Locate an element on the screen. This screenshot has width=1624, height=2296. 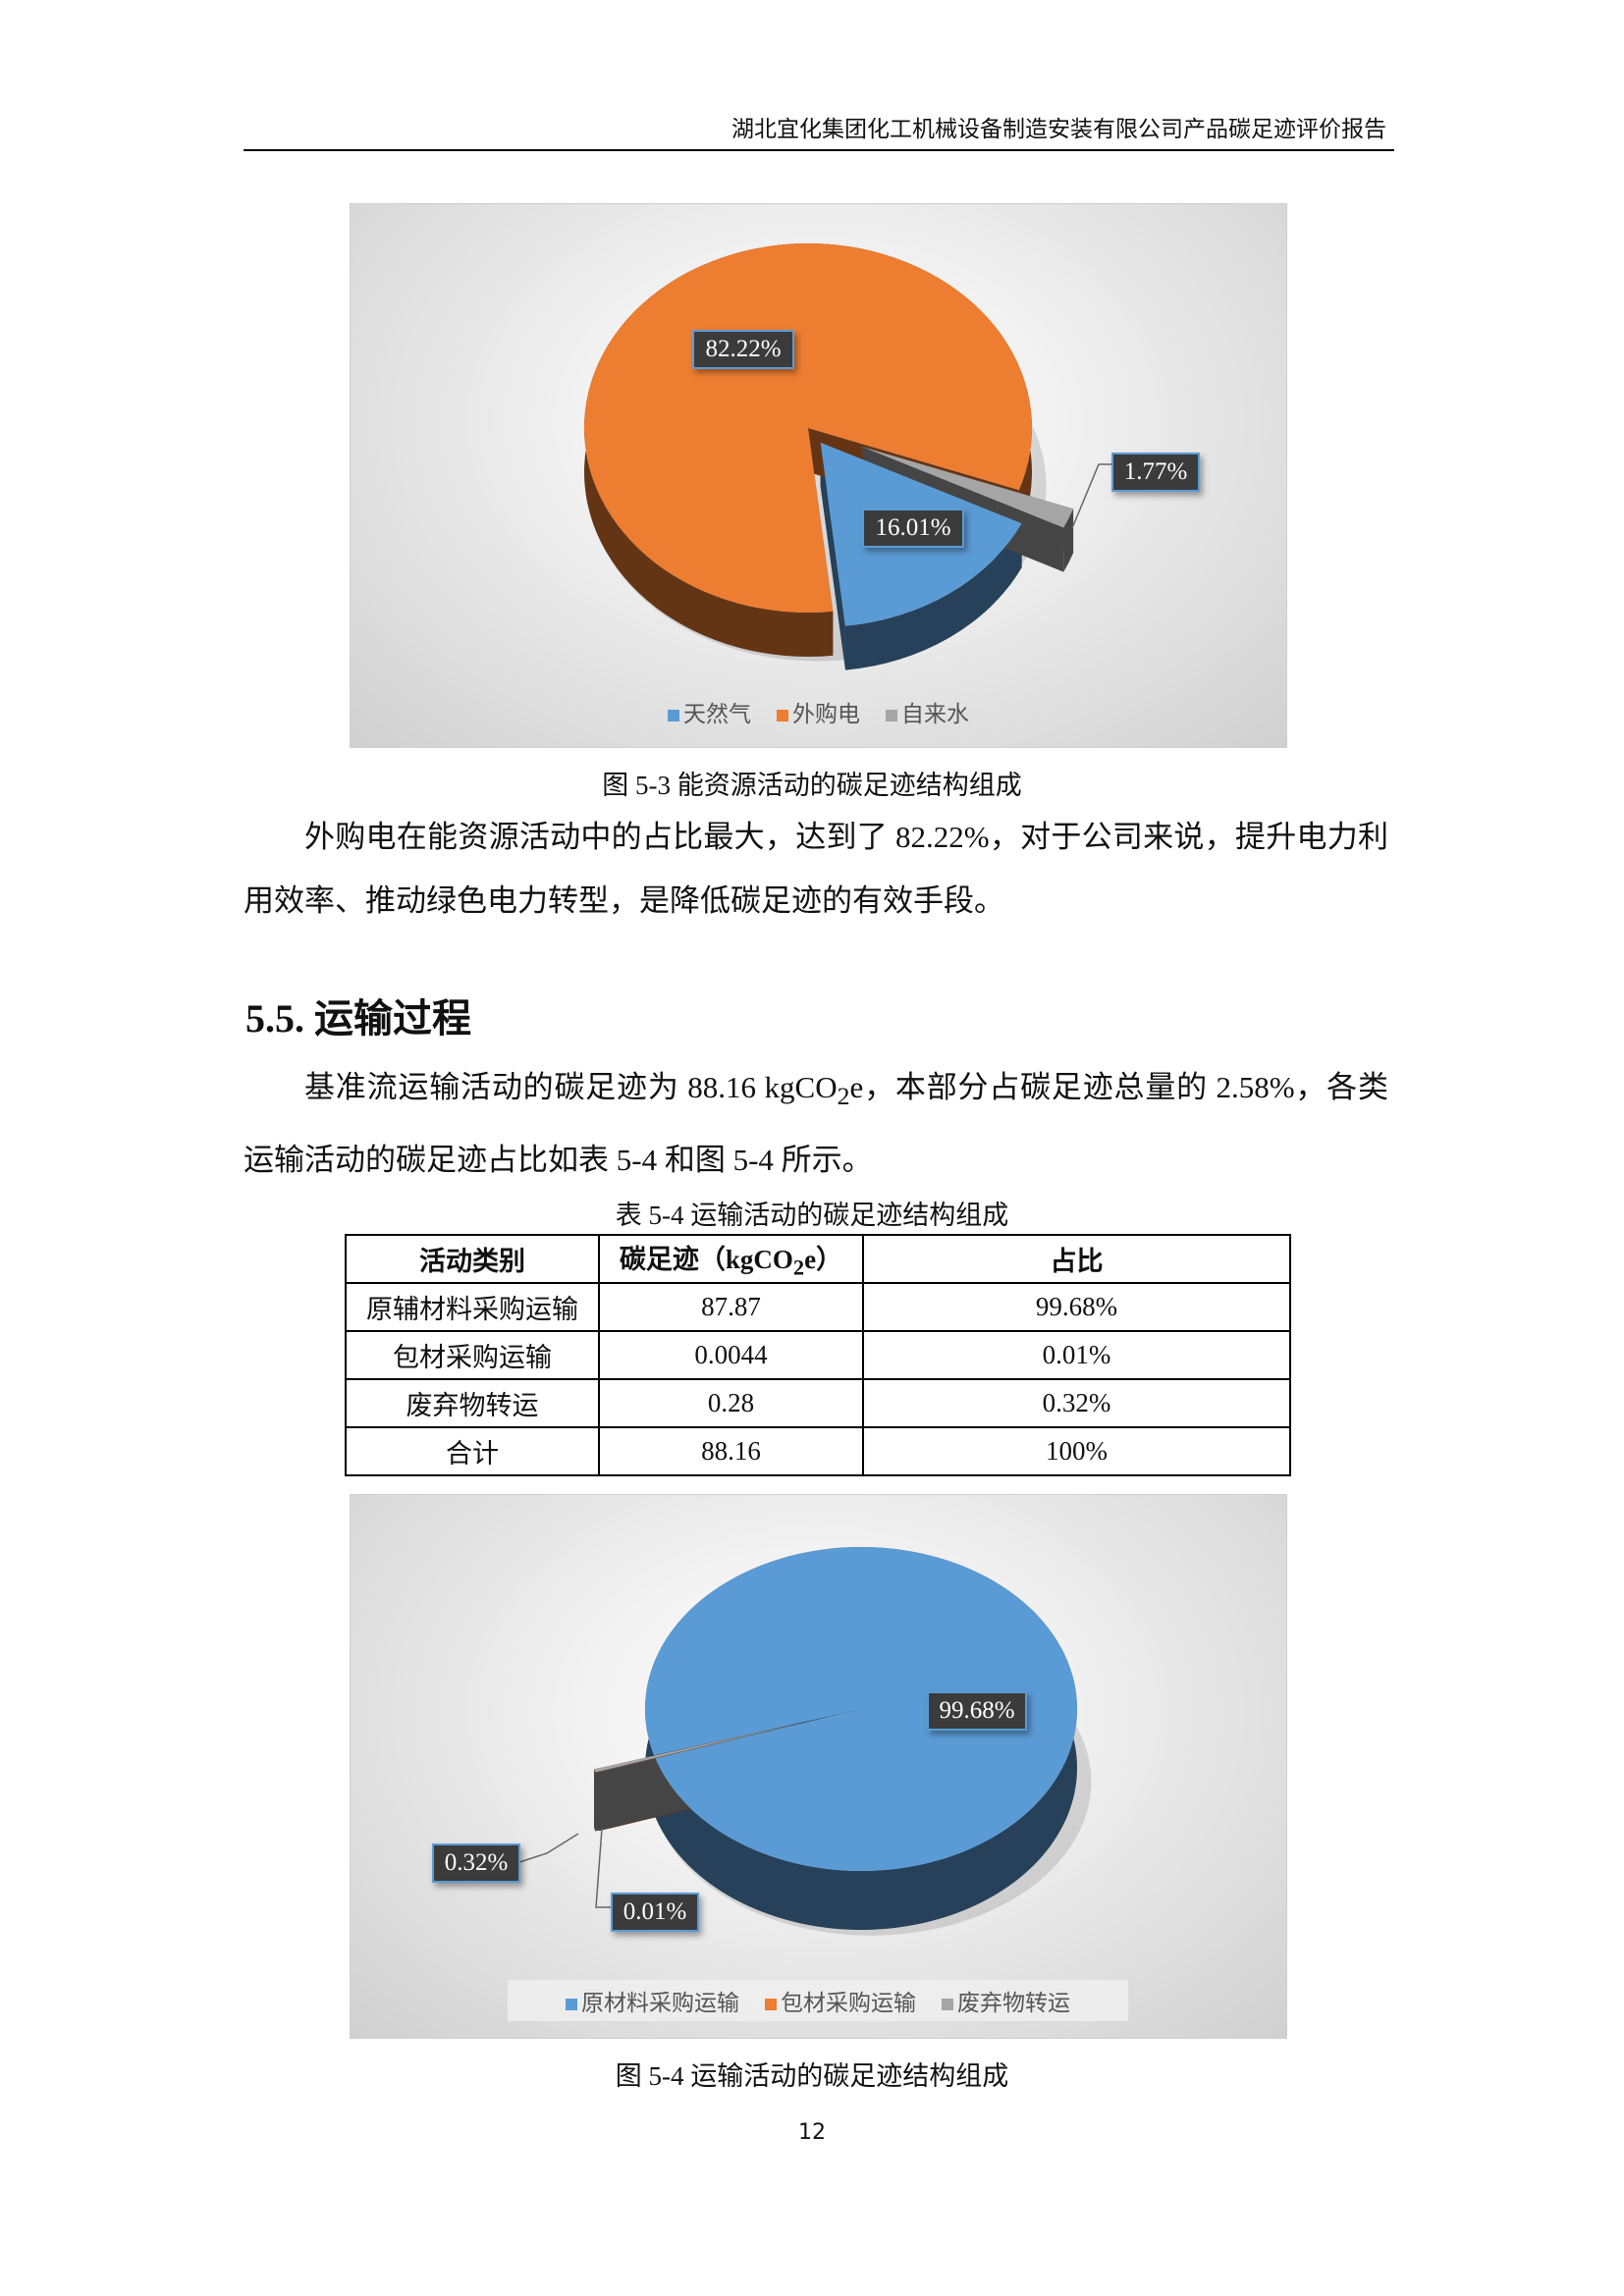
table-caption: 表 5-4 运输活动的碳足迹结构组成 is located at coordinates (812, 1215).